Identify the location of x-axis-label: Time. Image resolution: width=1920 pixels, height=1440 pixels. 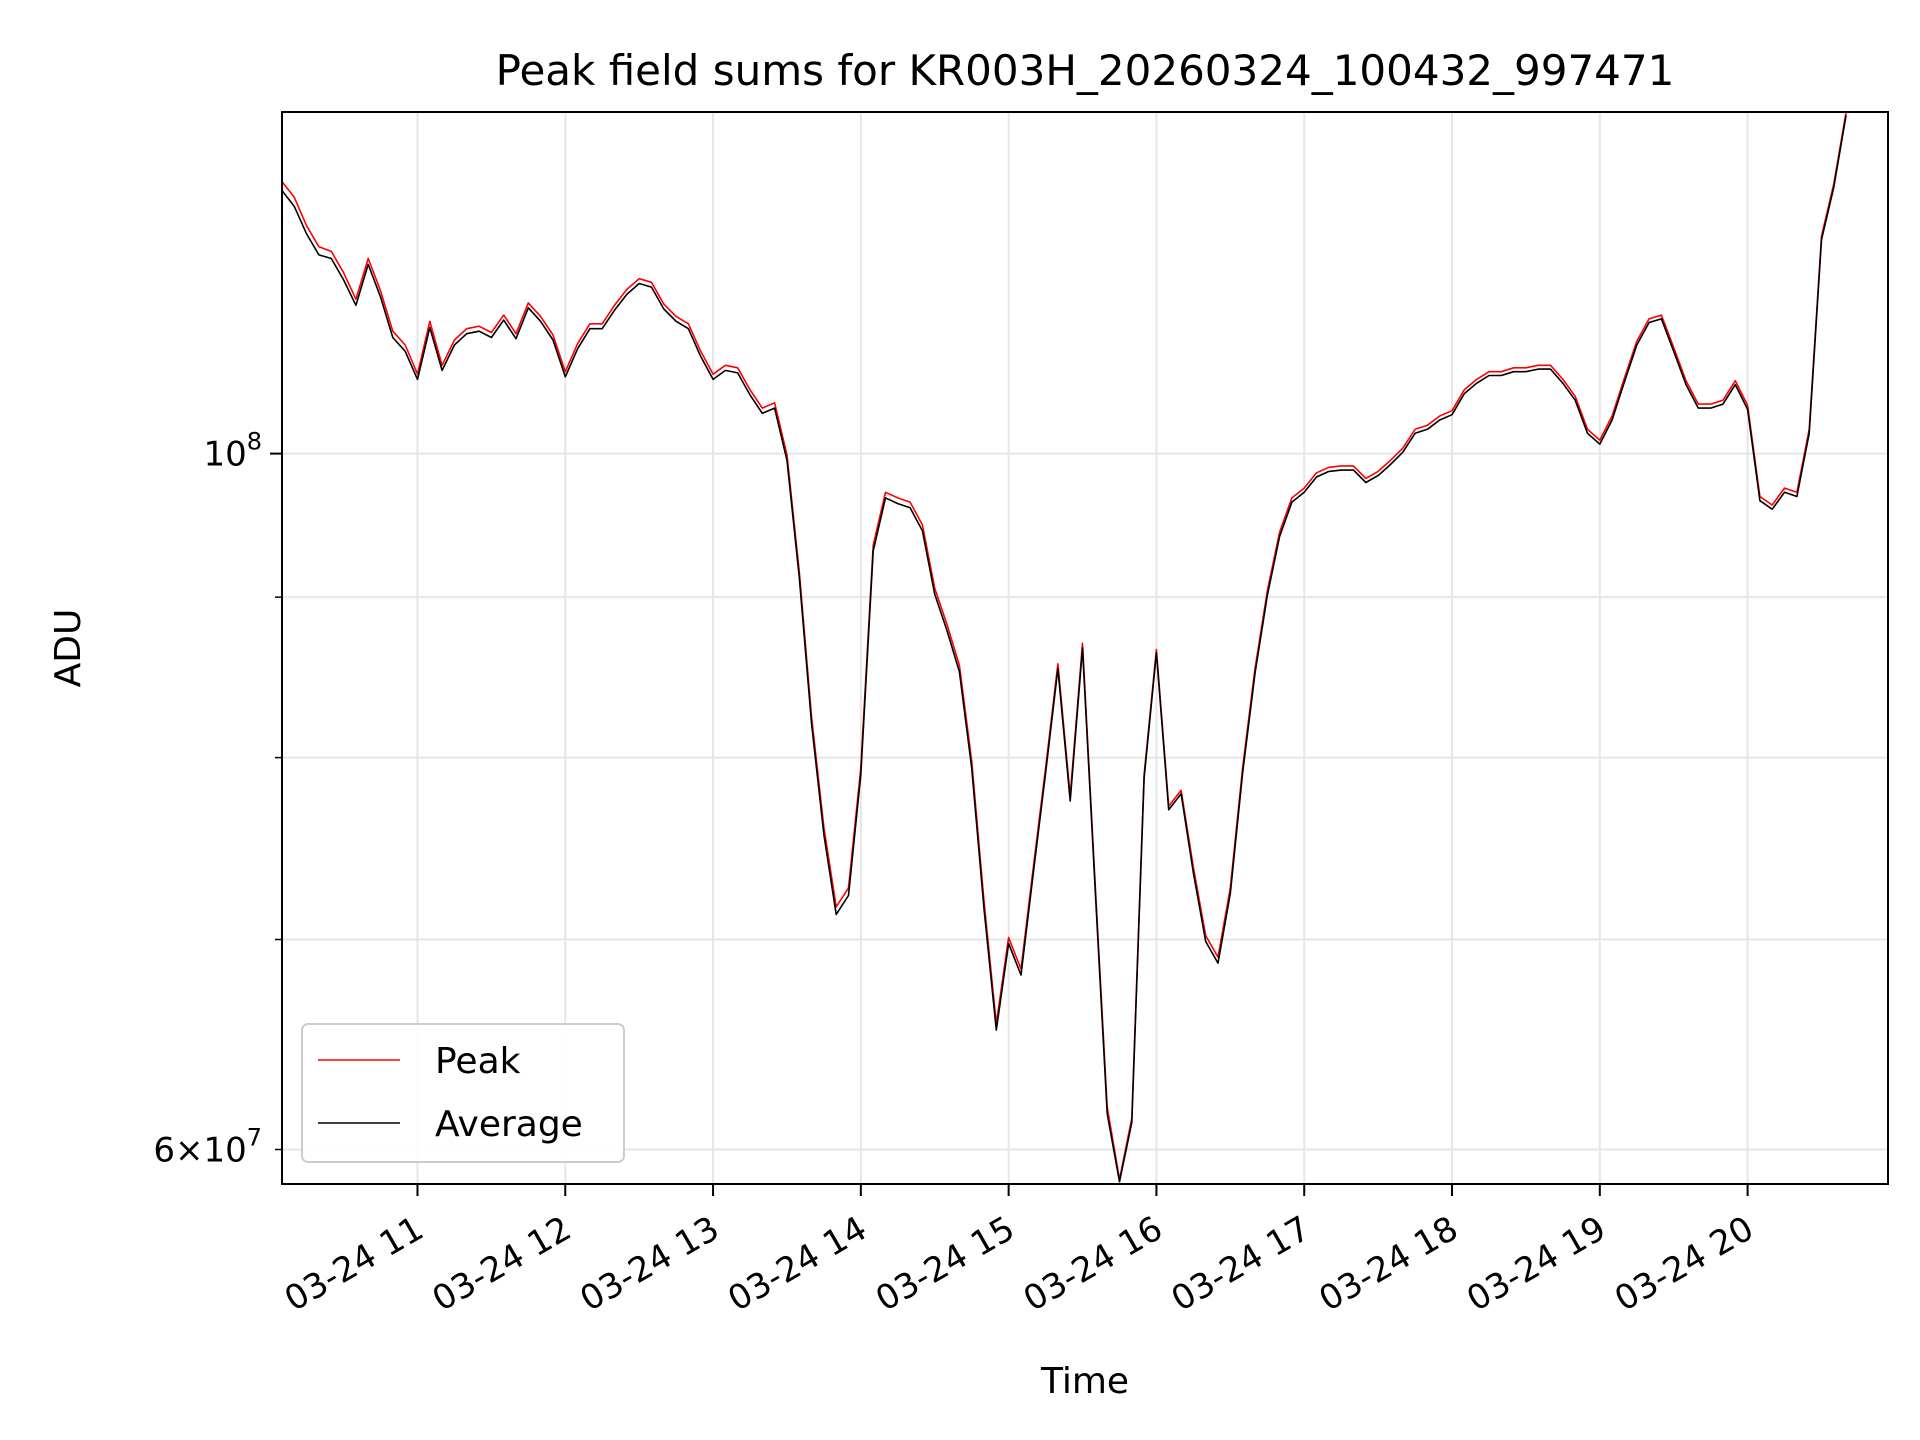
(1084, 1381).